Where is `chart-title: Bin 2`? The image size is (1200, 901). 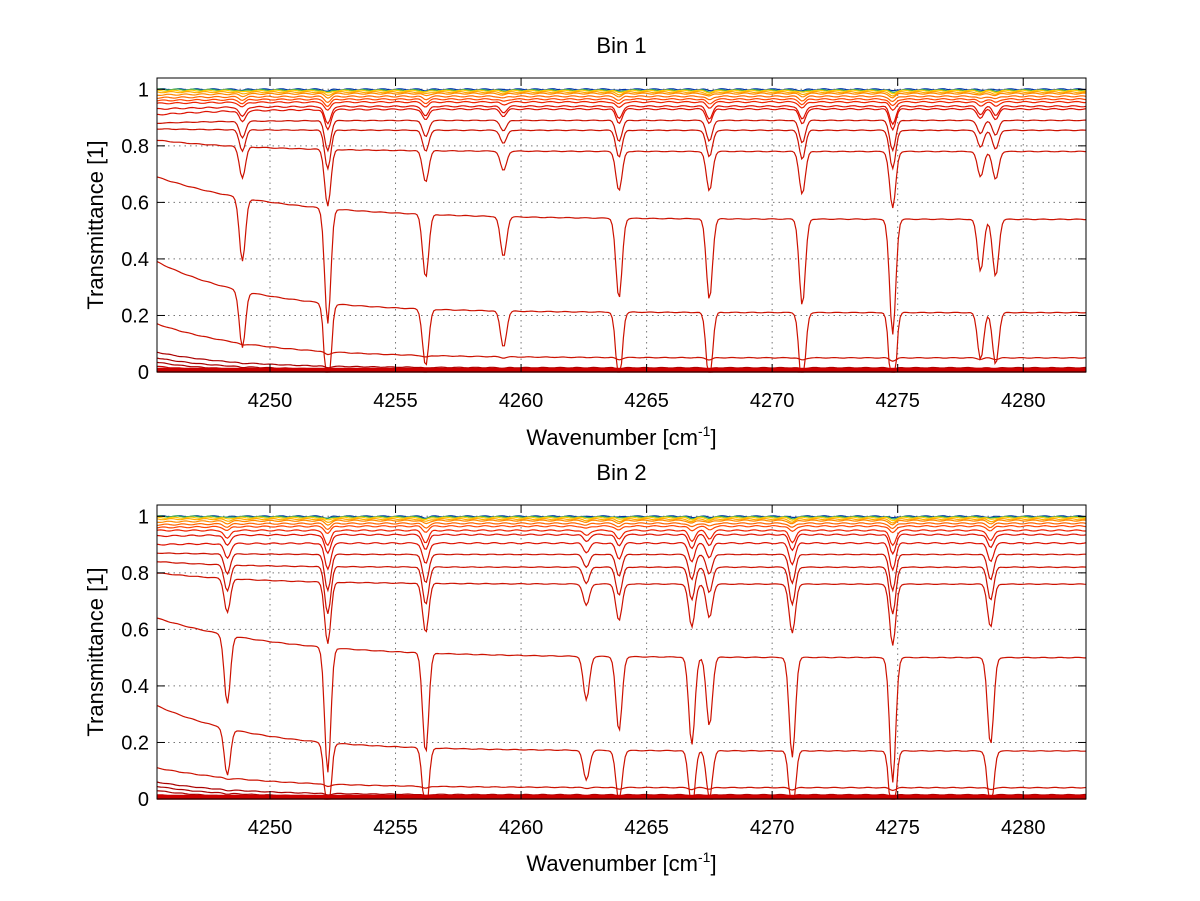 chart-title: Bin 2 is located at coordinates (621, 472).